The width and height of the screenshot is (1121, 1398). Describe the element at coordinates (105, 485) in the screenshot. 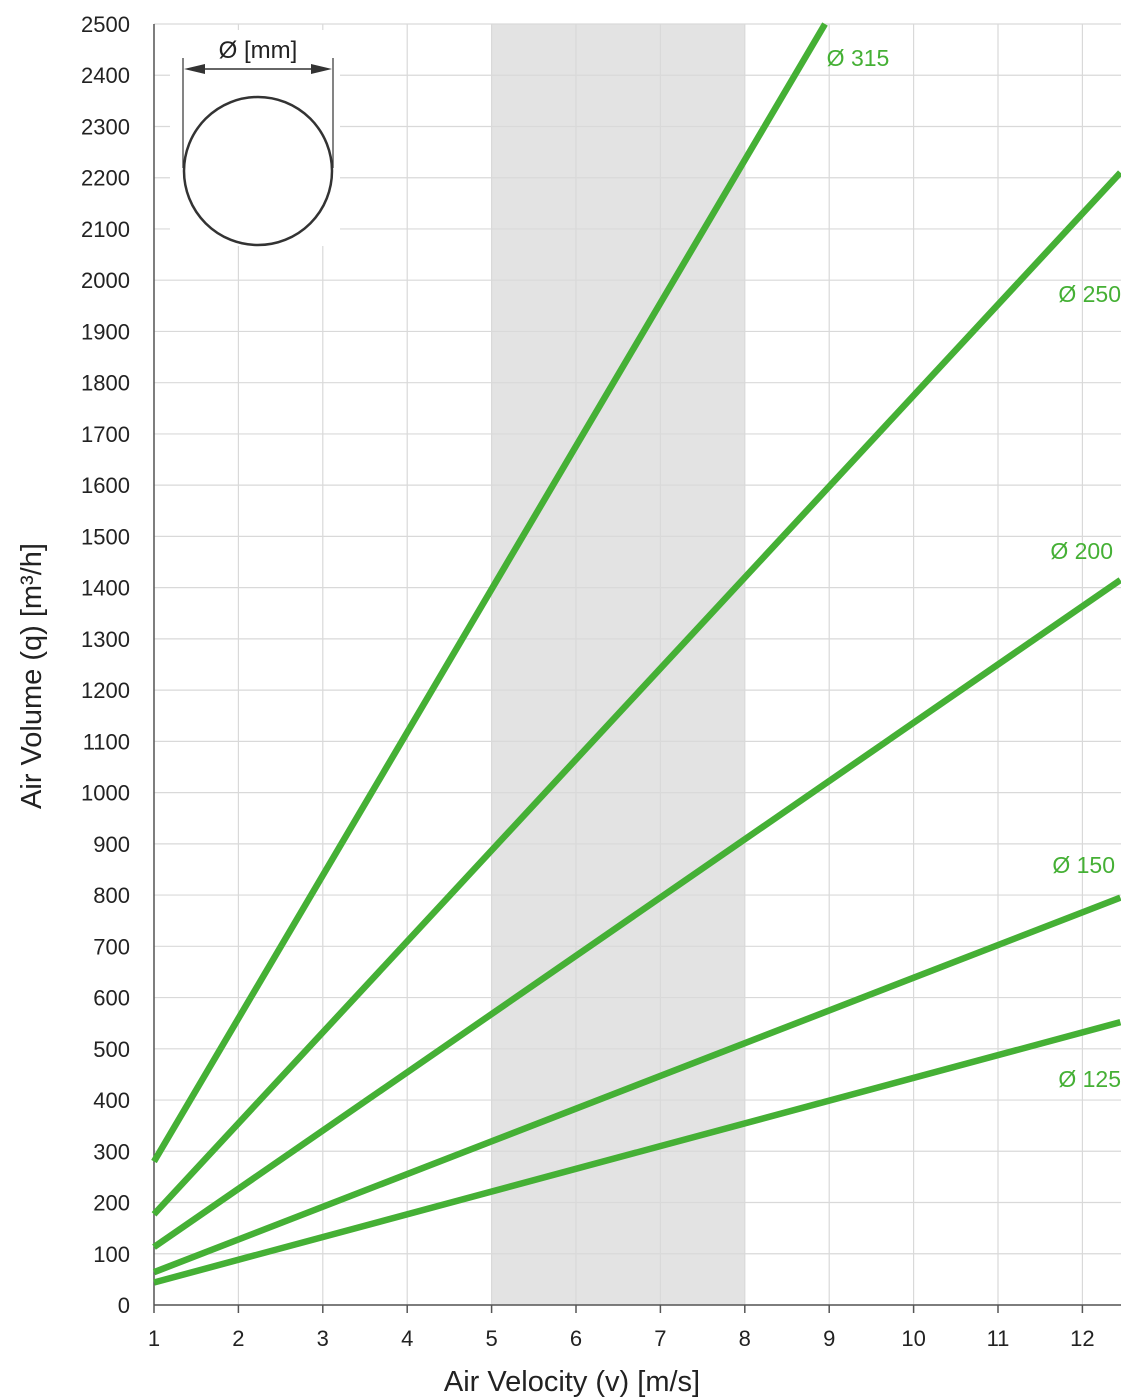

I see `y-tick-label: 1600` at that location.